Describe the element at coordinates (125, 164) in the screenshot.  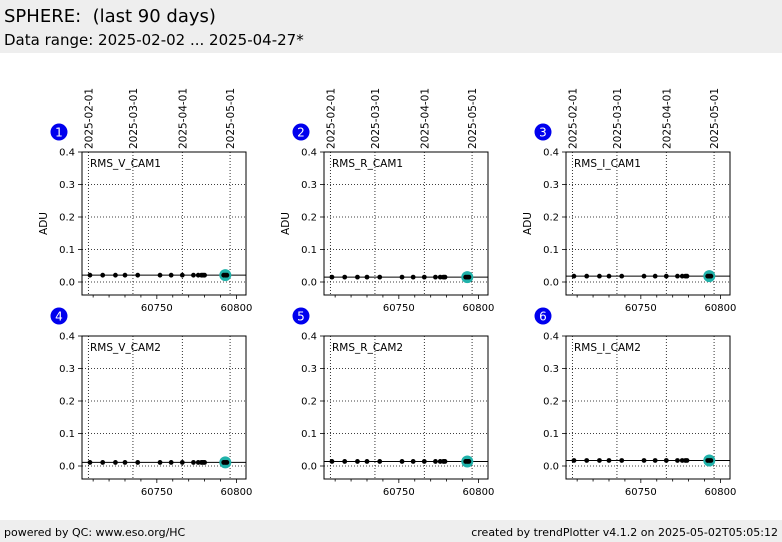
I see `series-label: RMS_V_CAM1` at that location.